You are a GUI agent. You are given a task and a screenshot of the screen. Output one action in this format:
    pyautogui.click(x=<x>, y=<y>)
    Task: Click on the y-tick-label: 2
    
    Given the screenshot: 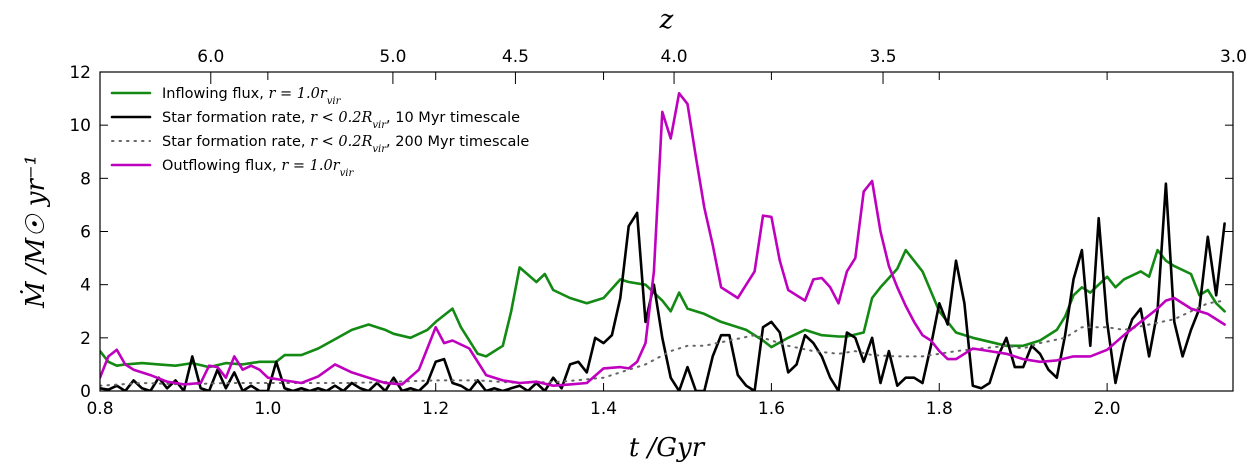 What is the action you would take?
    pyautogui.click(x=85, y=339)
    